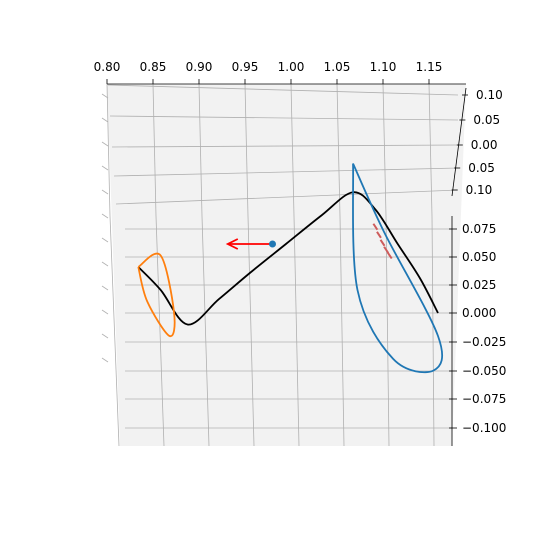 The height and width of the screenshot is (559, 558). Describe the element at coordinates (232, 244) in the screenshot. I see `arrow-head` at that location.